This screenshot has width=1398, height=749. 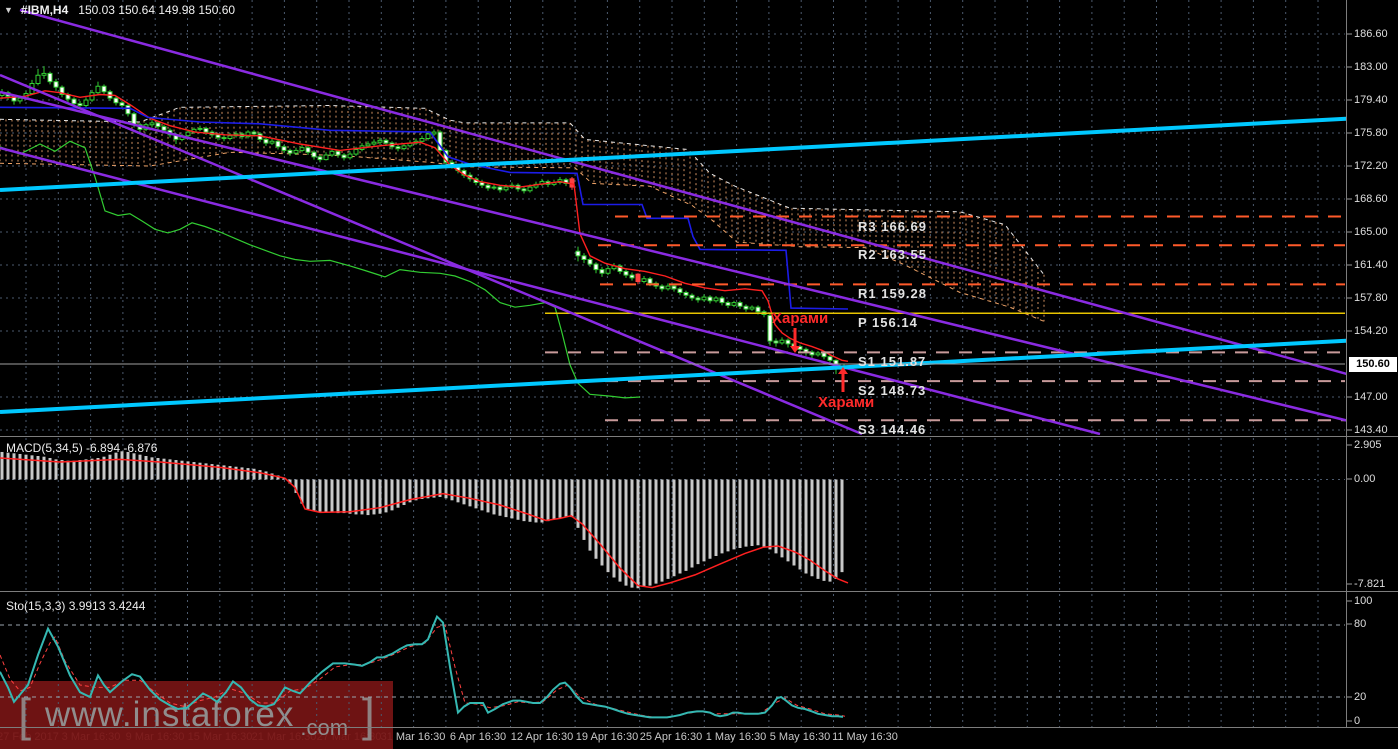 I want to click on price-axis-label: 186.60, so click(x=1371, y=34).